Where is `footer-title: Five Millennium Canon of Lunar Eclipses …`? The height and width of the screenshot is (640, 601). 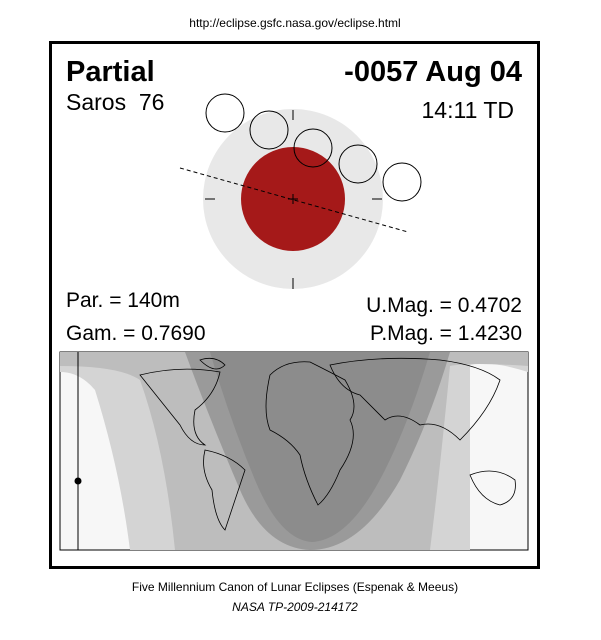 footer-title: Five Millennium Canon of Lunar Eclipses … is located at coordinates (295, 587).